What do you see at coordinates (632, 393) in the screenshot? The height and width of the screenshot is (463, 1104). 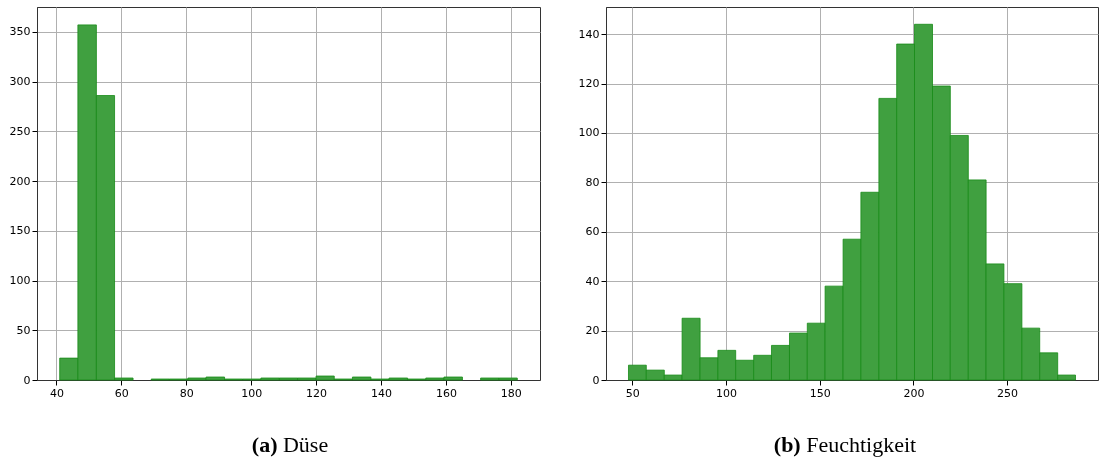 I see `x-tick-label: 50` at bounding box center [632, 393].